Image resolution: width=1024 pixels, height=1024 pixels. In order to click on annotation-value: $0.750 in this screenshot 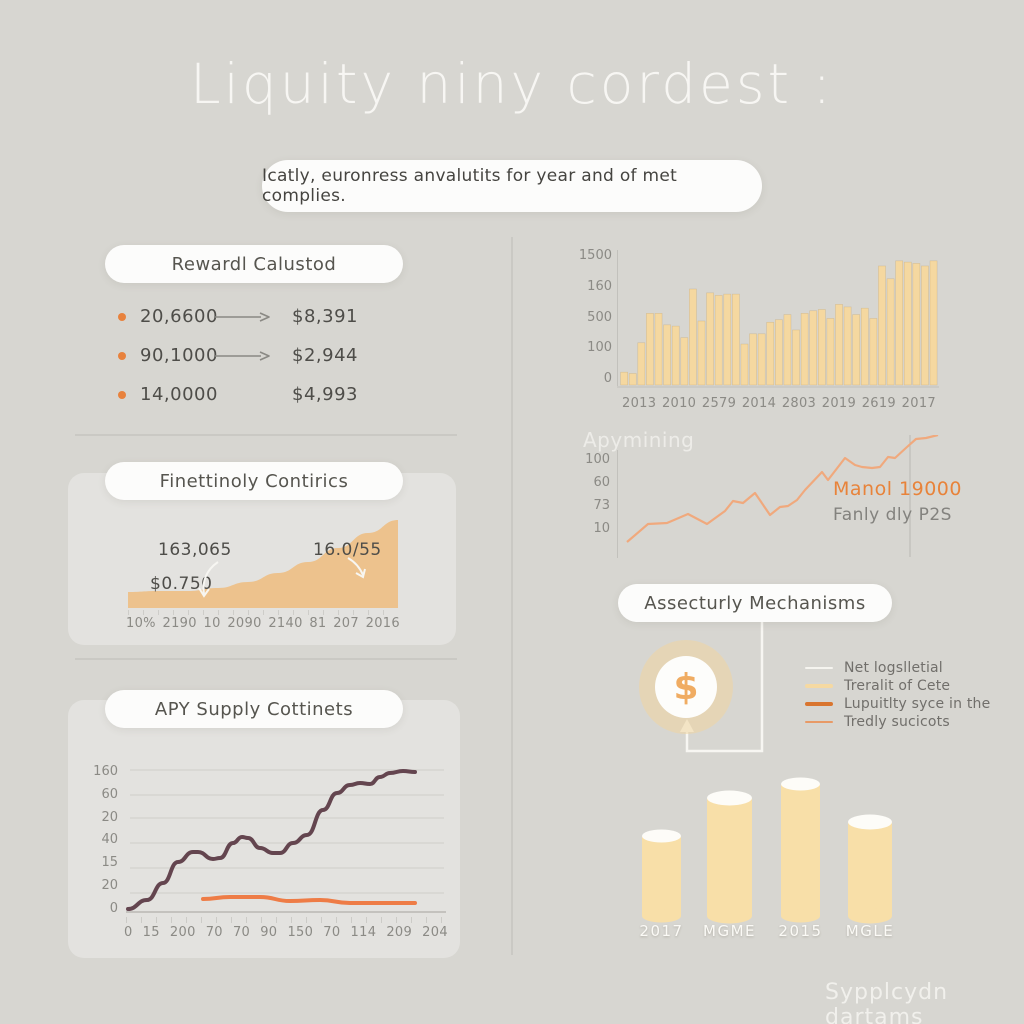, I will do `click(181, 584)`.